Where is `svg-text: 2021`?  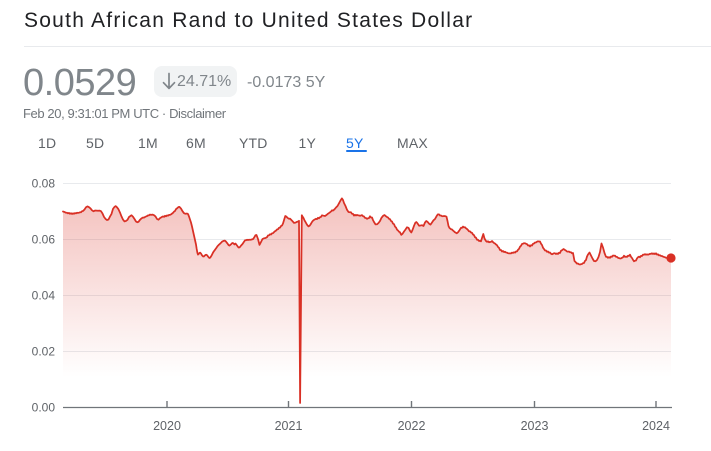
svg-text: 2021 is located at coordinates (289, 426).